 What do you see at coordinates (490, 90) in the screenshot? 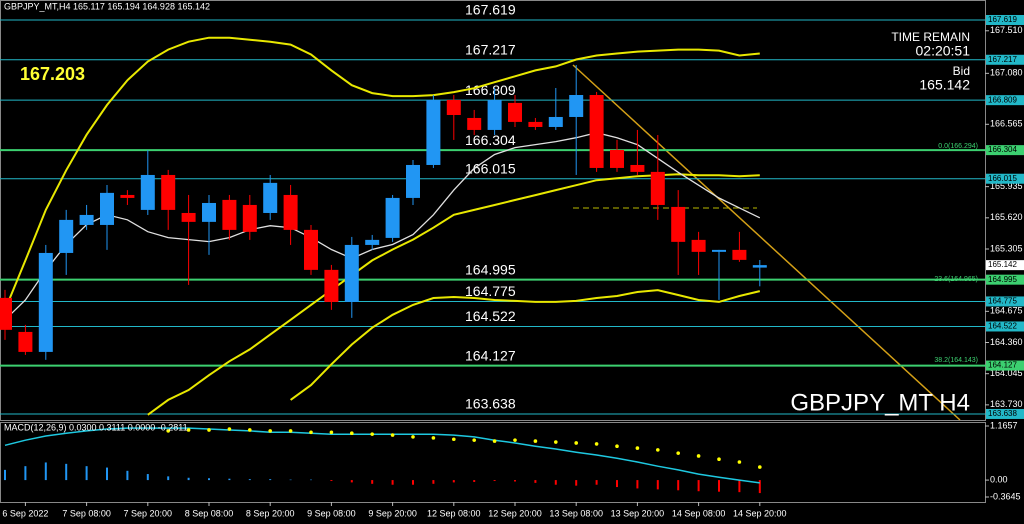
I see `level-label: 166.809` at bounding box center [490, 90].